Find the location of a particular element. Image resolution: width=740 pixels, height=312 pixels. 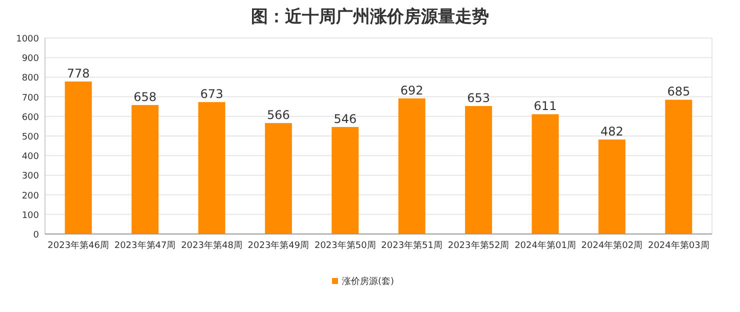

x-tick-label: 2024年第03周 is located at coordinates (679, 245).